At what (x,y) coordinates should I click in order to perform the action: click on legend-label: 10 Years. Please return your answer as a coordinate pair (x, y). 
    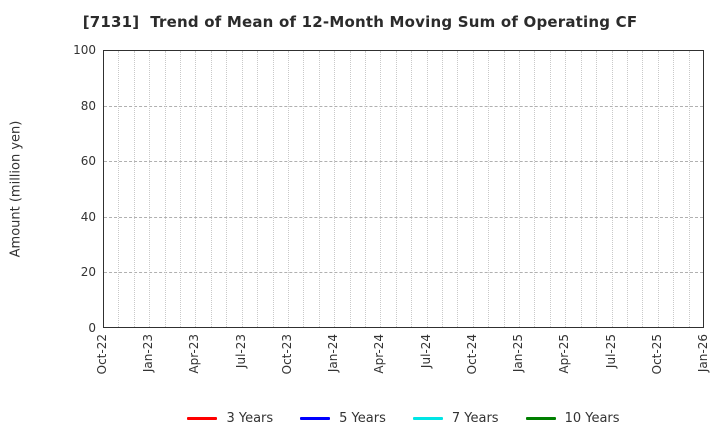
    Looking at the image, I should click on (592, 418).